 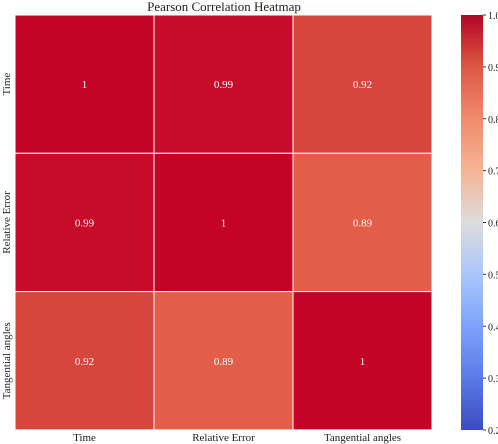 I want to click on row-labels: Time Relative Error Tangential angles, so click(x=7, y=236).